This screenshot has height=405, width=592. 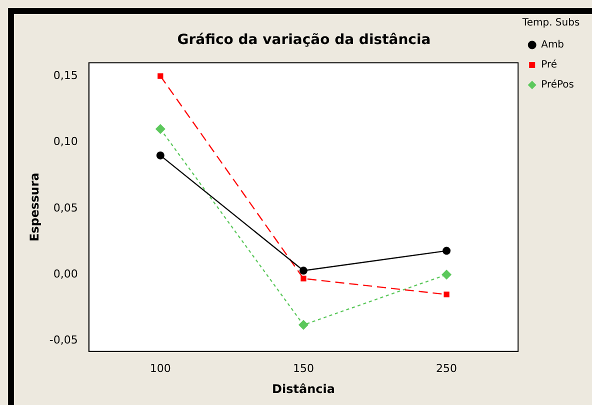 What do you see at coordinates (65, 75) in the screenshot?
I see `y-tick-label: 0,15` at bounding box center [65, 75].